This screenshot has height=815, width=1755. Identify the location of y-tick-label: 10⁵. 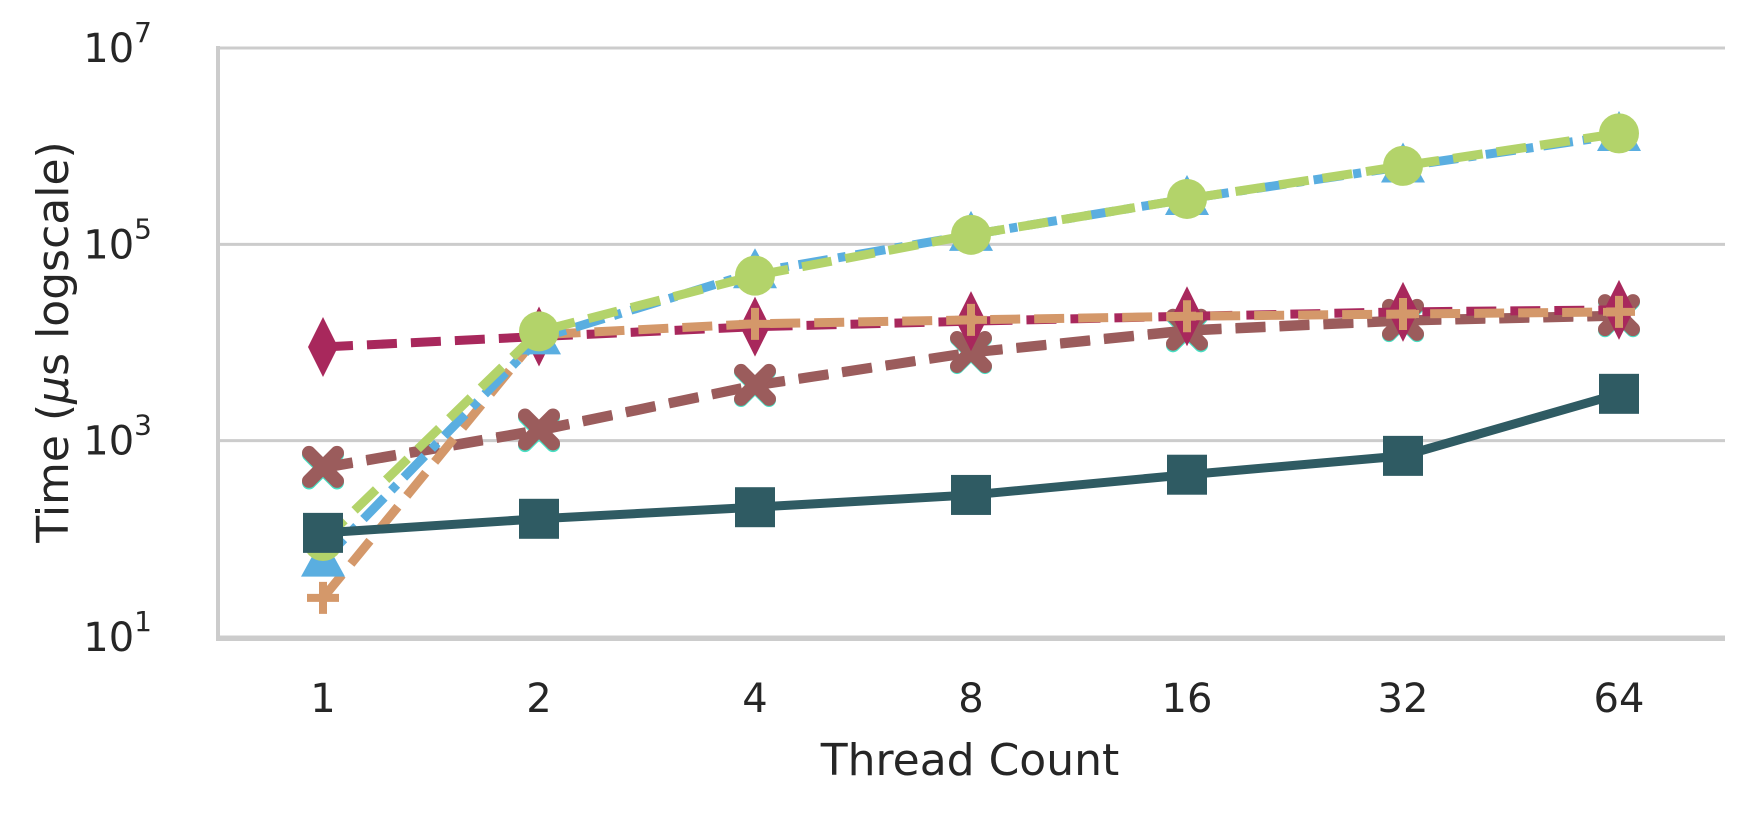
(117, 240).